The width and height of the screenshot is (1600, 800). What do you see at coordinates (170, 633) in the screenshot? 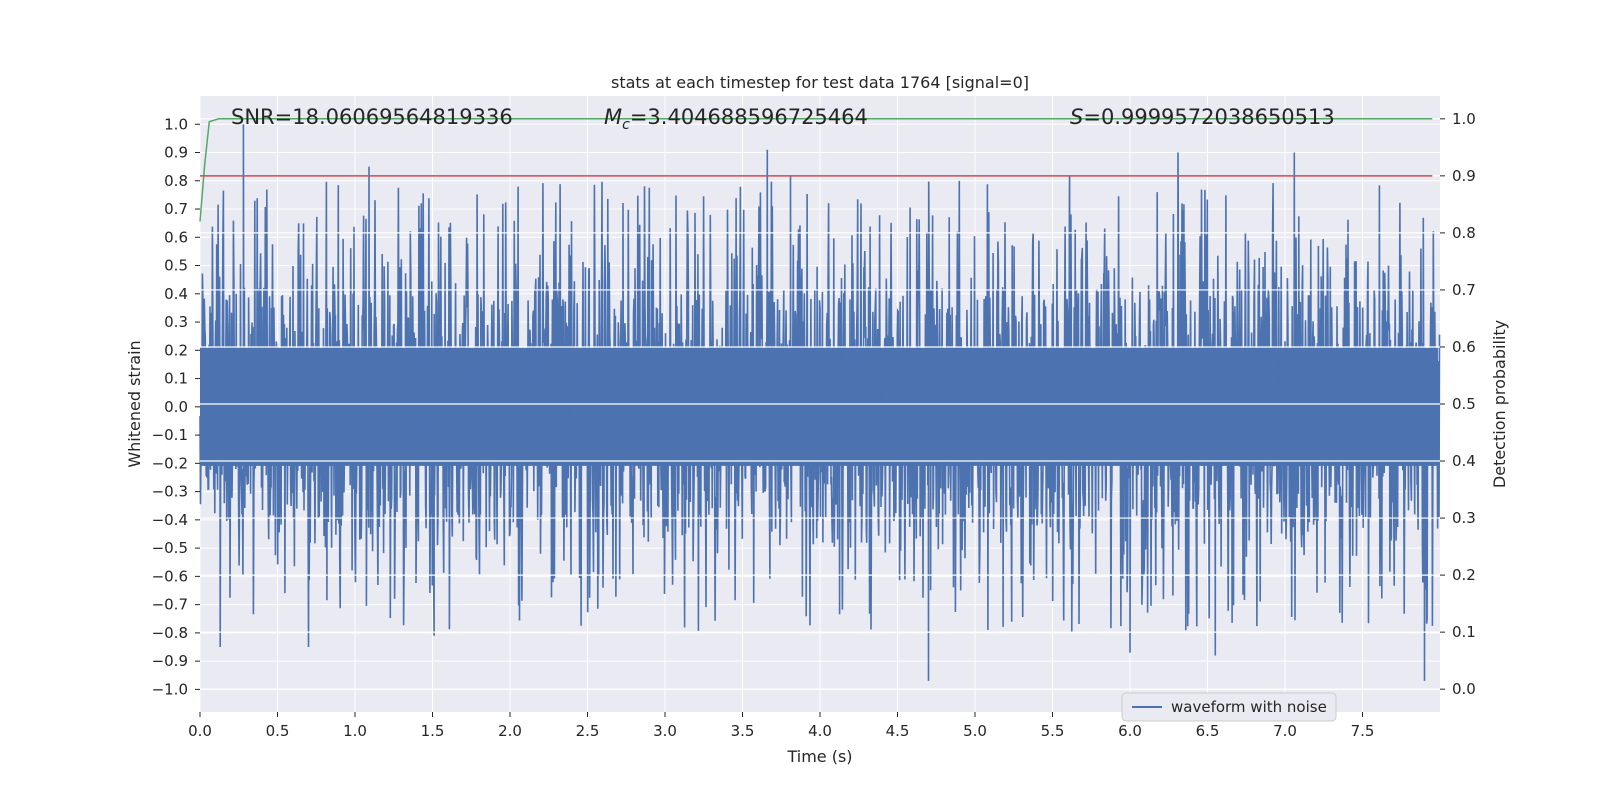
I see `y-left-tick-label: −0.8` at bounding box center [170, 633].